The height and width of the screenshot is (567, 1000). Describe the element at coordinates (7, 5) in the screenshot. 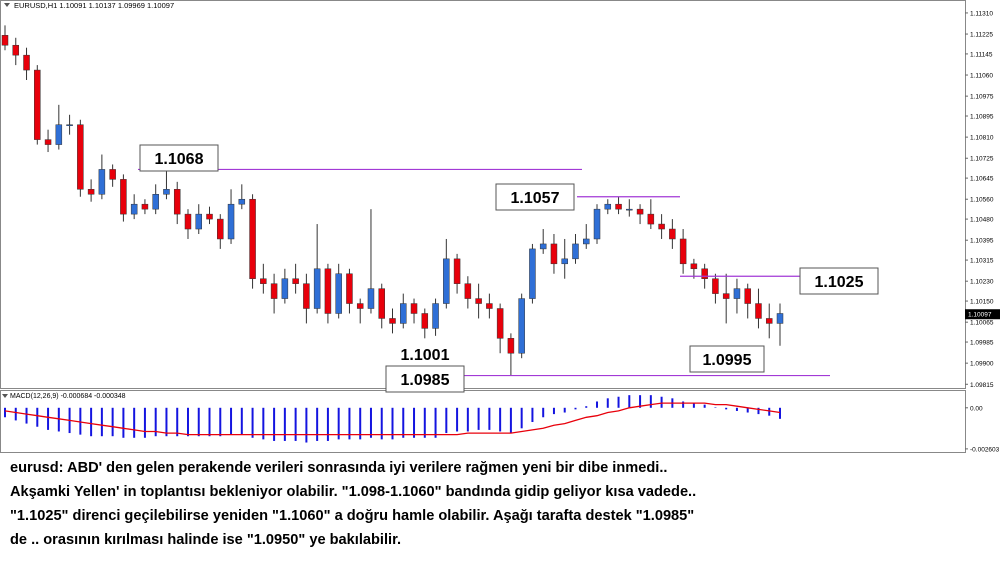

I see `symbol-icon` at that location.